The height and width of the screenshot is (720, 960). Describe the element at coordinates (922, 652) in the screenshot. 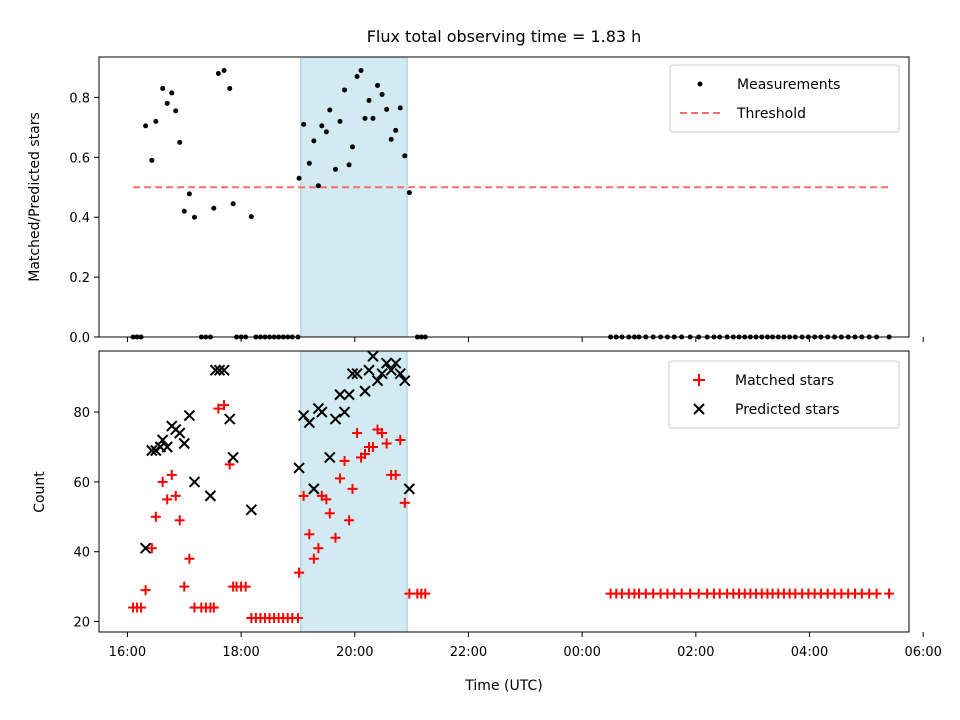

I see `bottom-x-tick-label: 06:00` at that location.